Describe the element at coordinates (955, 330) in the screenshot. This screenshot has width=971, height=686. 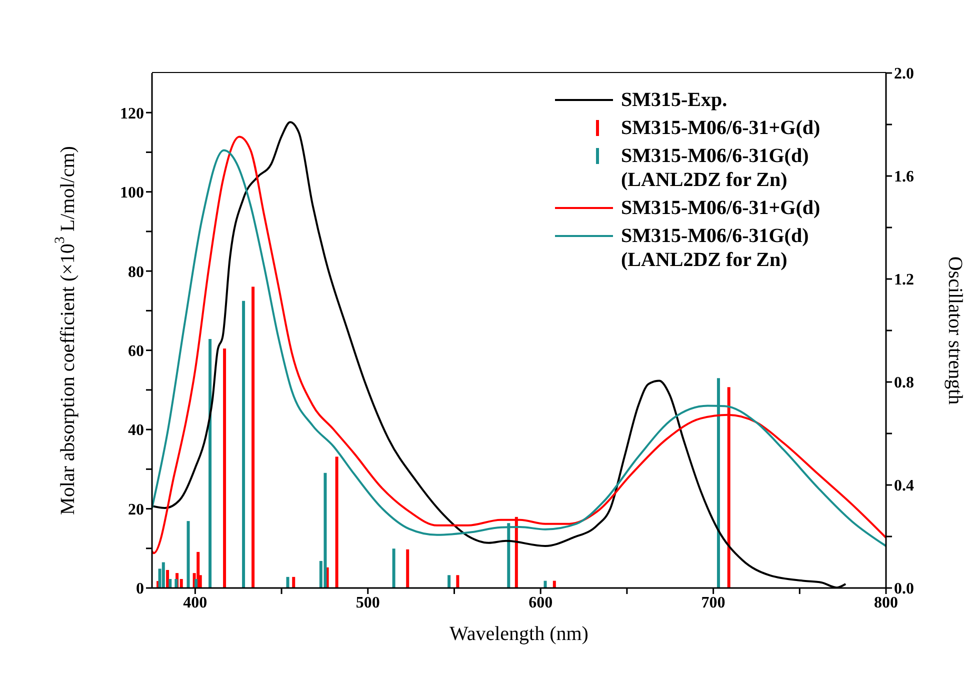
I see `y2-axis-title: Oscillator strength` at that location.